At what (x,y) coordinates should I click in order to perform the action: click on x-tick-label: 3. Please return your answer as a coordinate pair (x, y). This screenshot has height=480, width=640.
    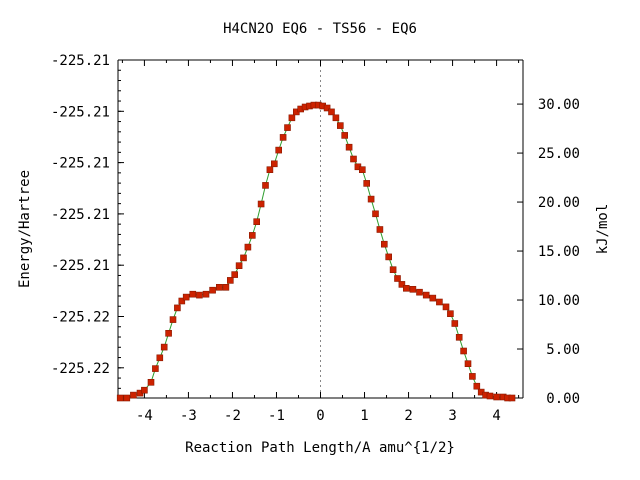
    Looking at the image, I should click on (452, 416).